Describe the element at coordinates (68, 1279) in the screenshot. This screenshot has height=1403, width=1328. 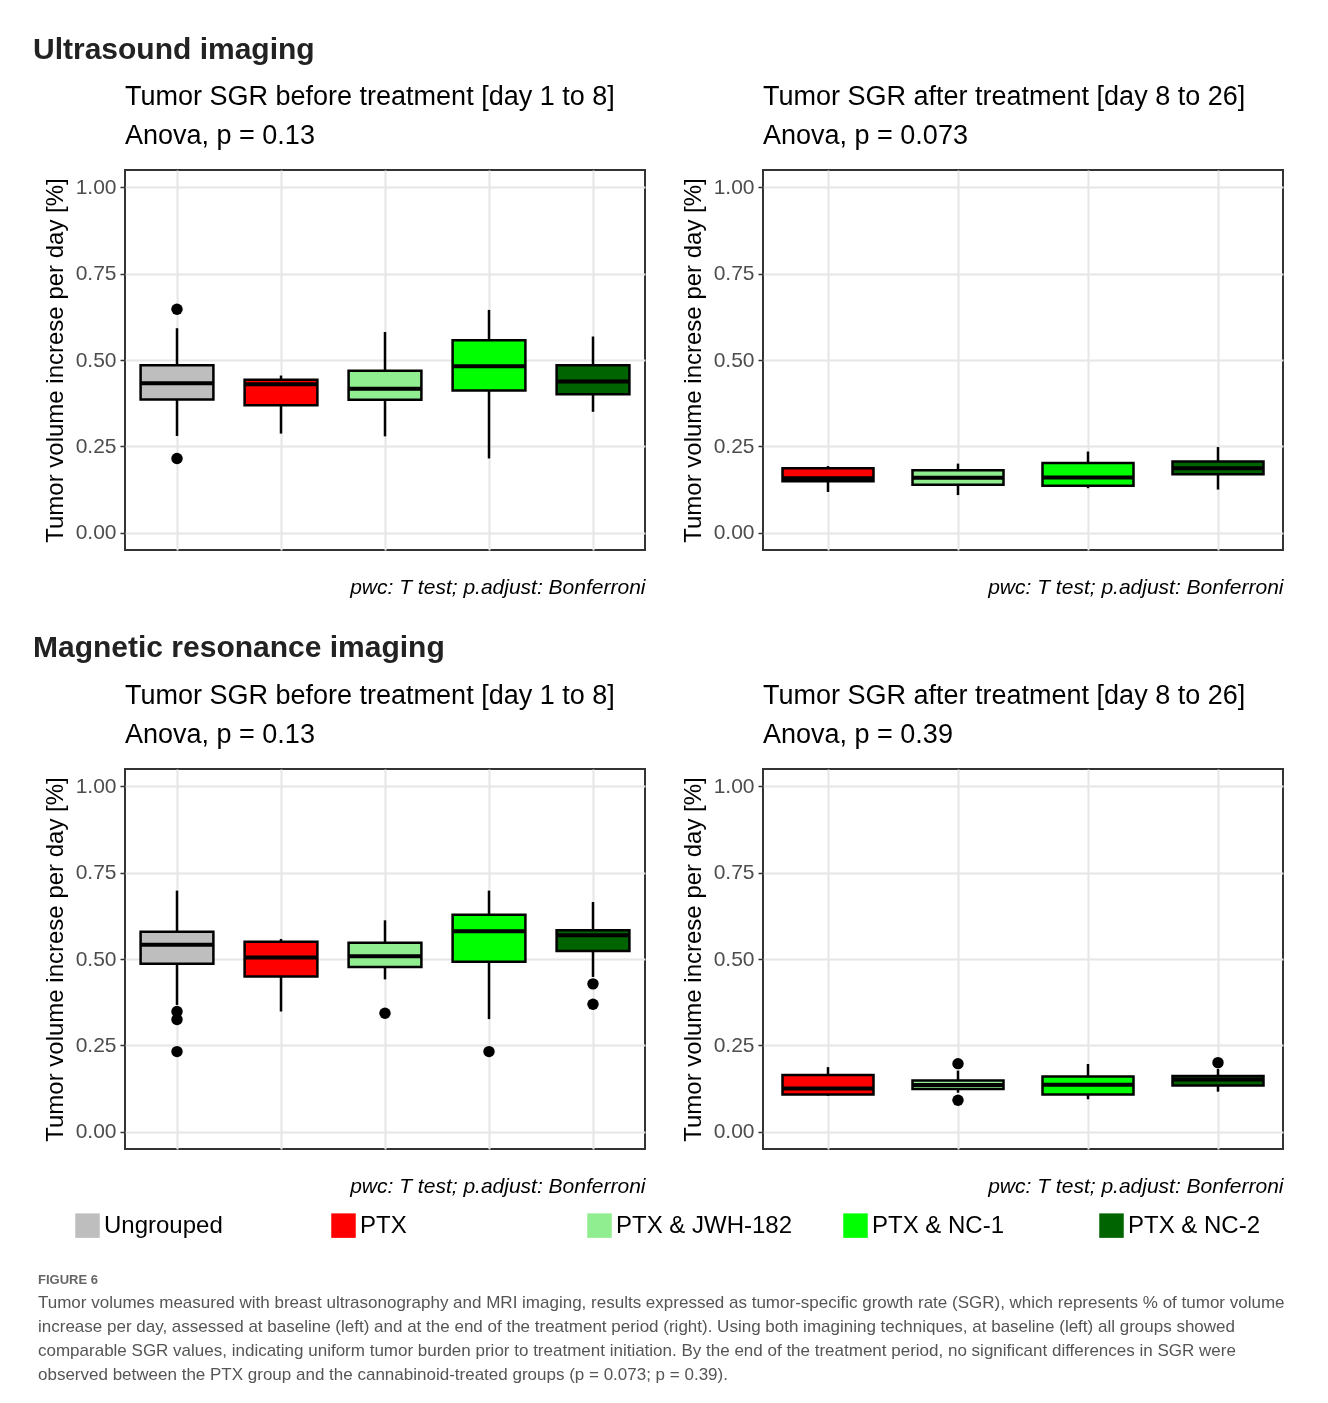
I see `caption: FIGURE 6` at that location.